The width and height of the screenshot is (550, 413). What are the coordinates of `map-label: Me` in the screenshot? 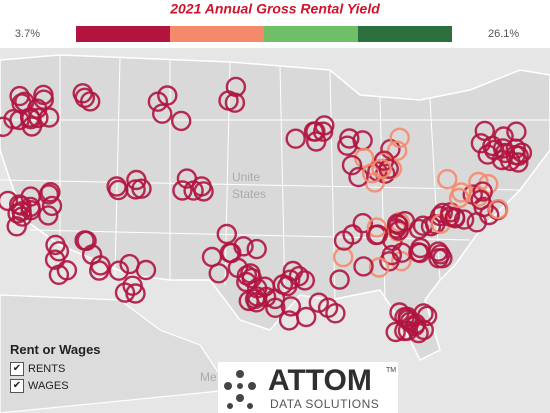 It's located at (208, 377).